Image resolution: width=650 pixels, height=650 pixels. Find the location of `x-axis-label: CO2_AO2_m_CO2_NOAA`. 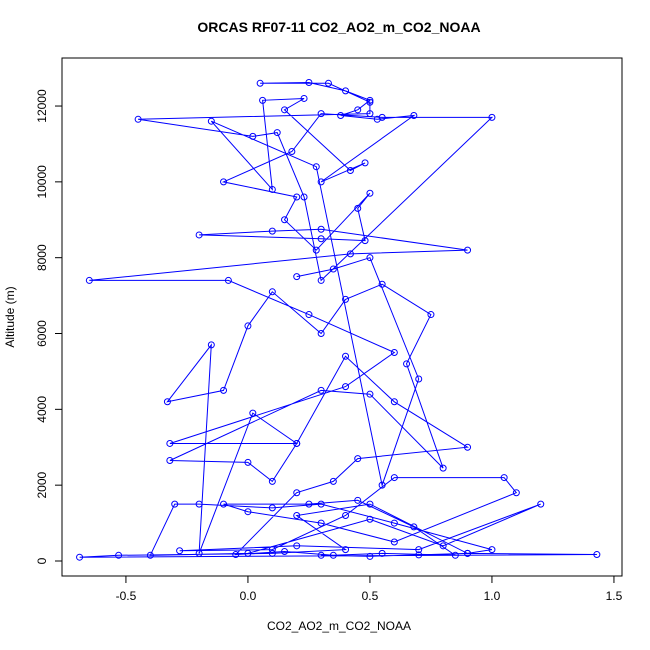

x-axis-label: CO2_AO2_m_CO2_NOAA is located at coordinates (339, 626).